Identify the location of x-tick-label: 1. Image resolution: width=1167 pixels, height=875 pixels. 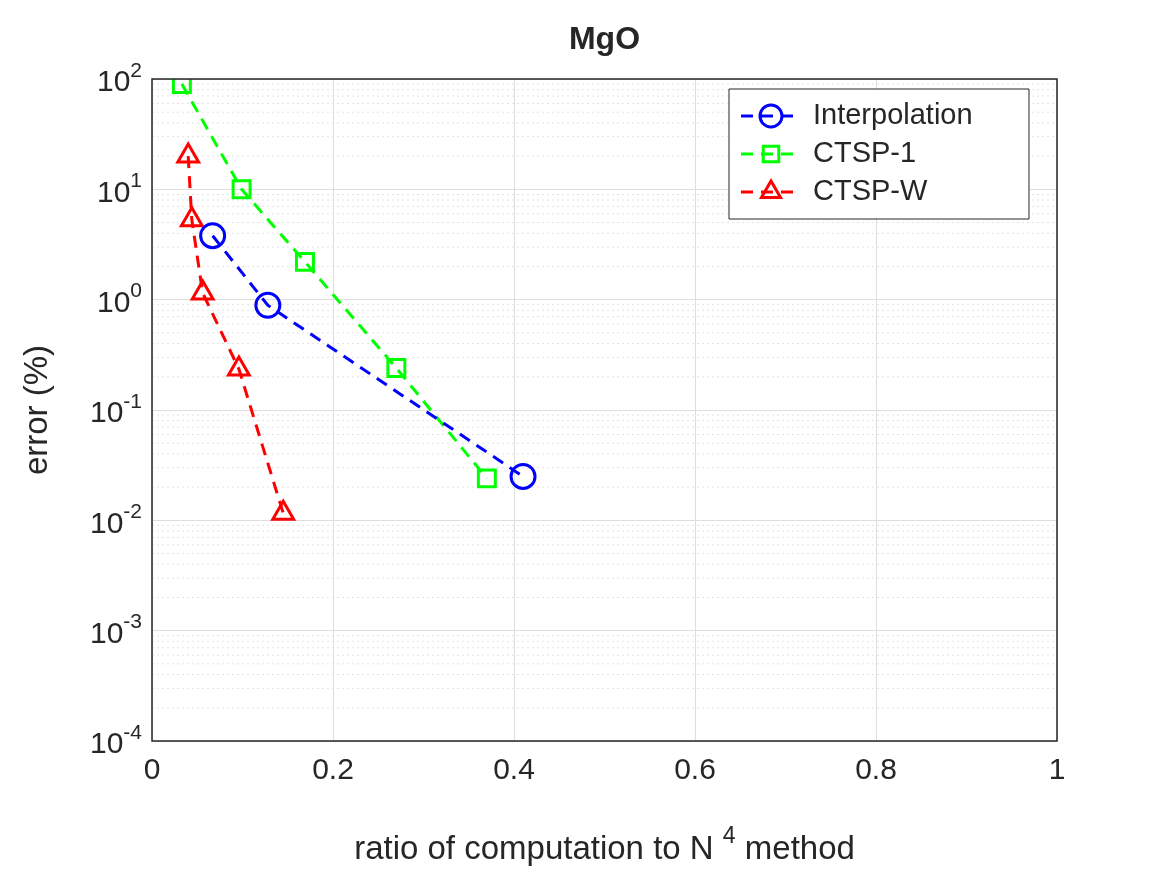
(1057, 769).